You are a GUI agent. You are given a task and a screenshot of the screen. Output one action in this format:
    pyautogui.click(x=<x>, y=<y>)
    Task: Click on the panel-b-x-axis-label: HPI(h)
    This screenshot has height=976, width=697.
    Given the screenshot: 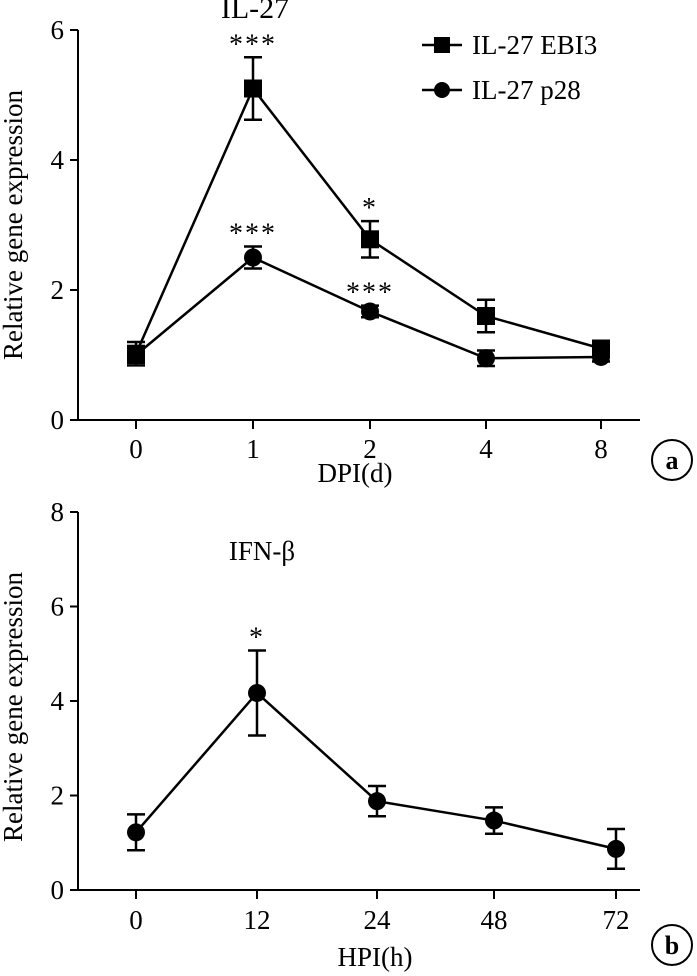 What is the action you would take?
    pyautogui.click(x=375, y=957)
    